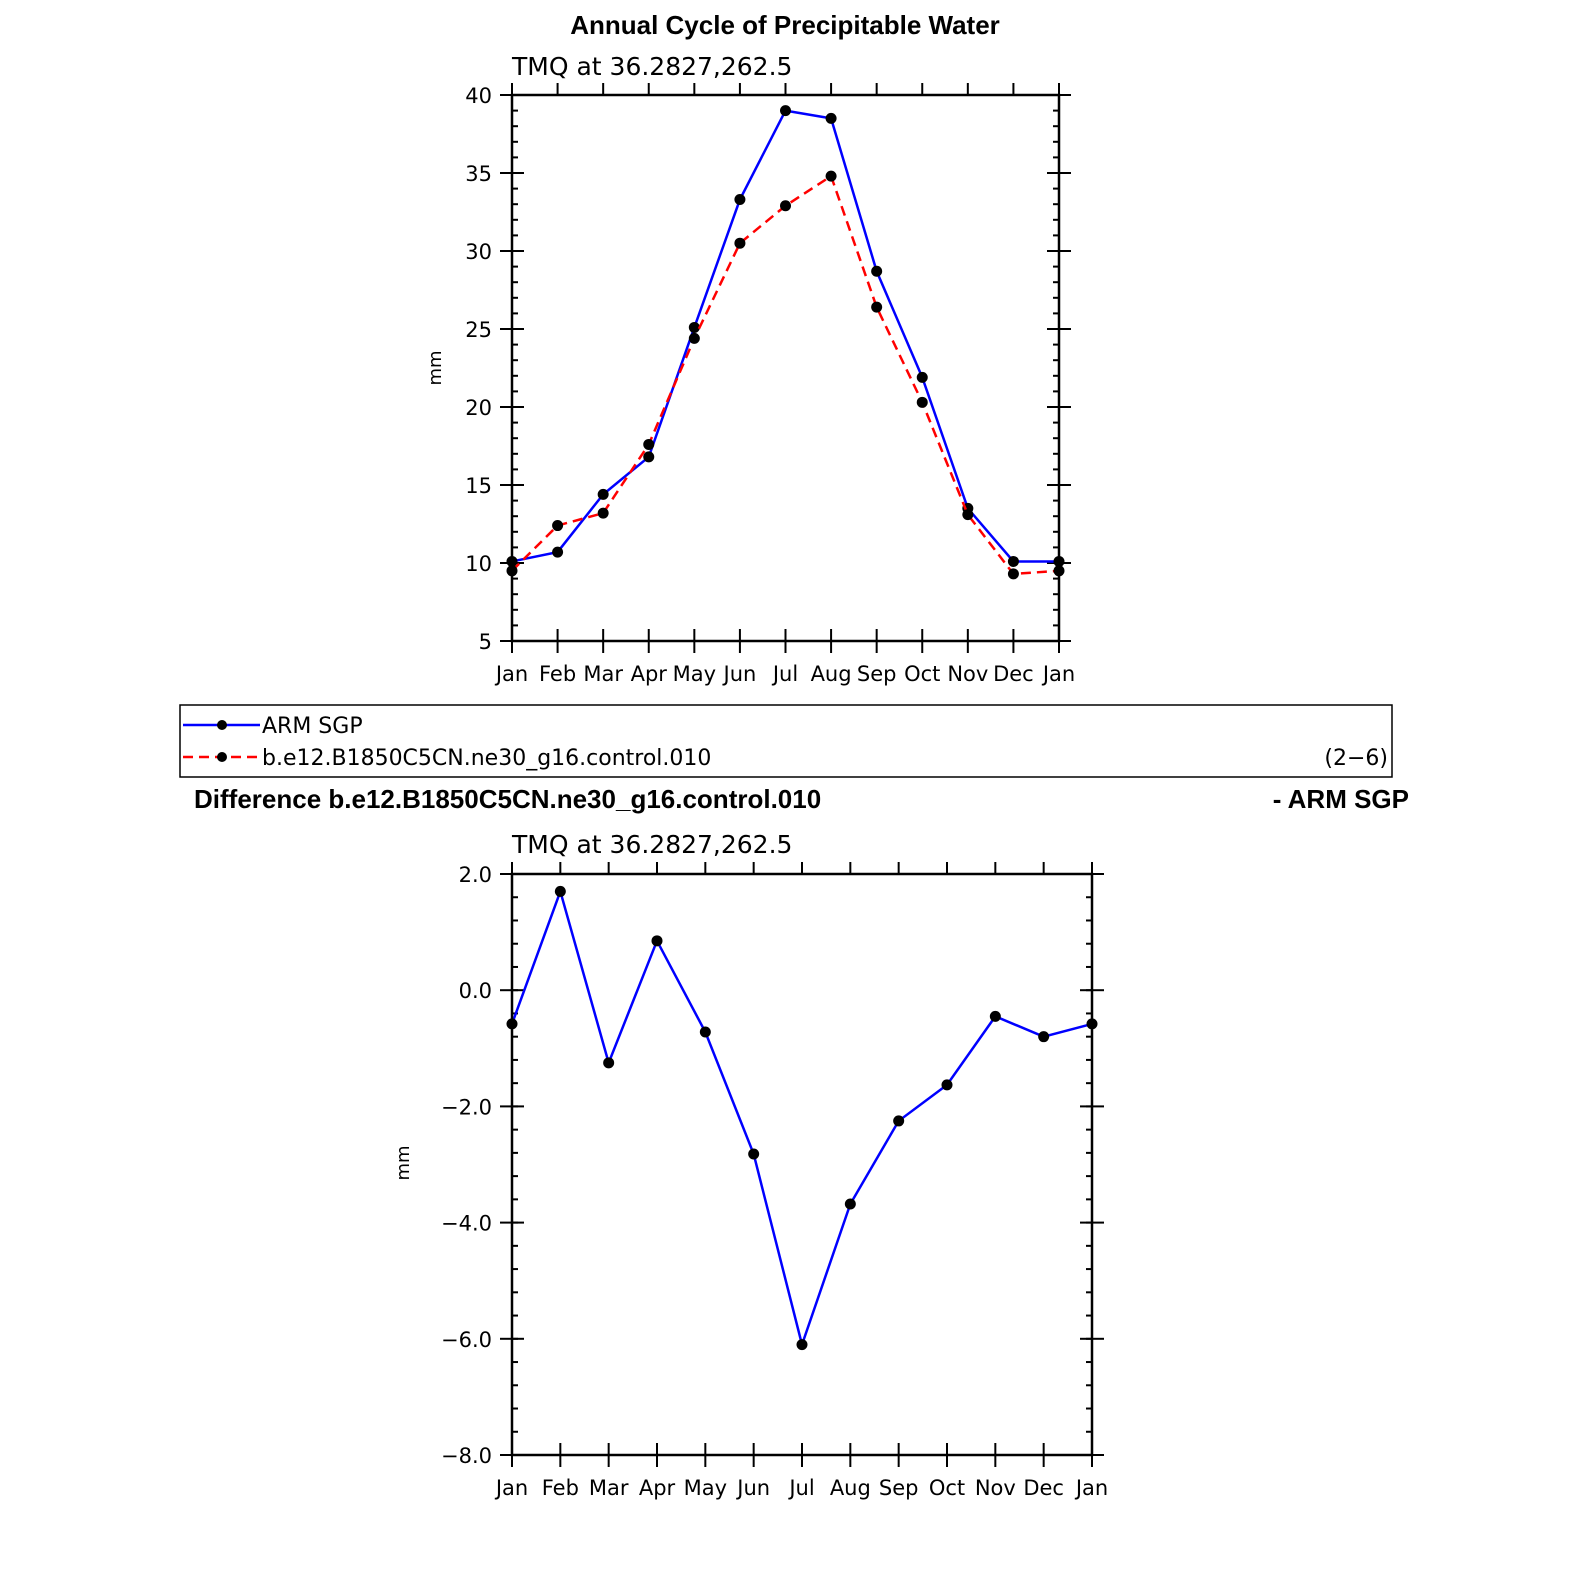 This screenshot has width=1575, height=1575. What do you see at coordinates (478, 330) in the screenshot?
I see `y-tick-label: 25` at bounding box center [478, 330].